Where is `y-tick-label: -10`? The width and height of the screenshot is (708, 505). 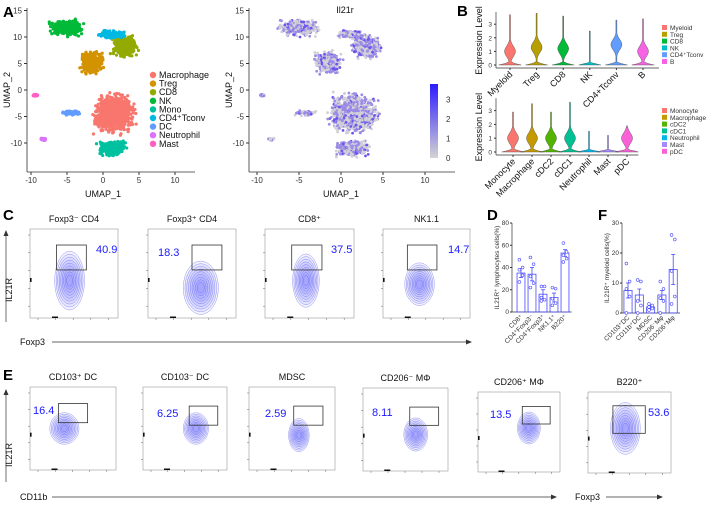
y-tick-label: -10 is located at coordinates (238, 143).